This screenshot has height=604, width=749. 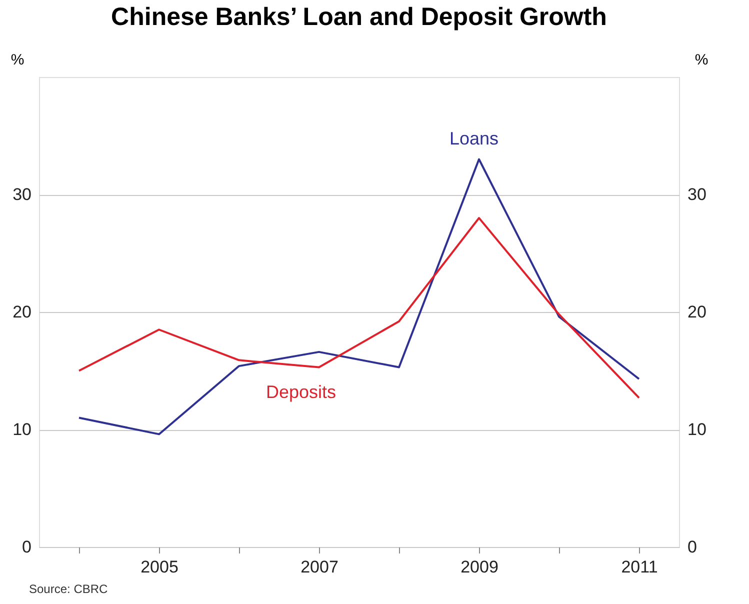 What do you see at coordinates (479, 567) in the screenshot?
I see `x-tick-label: 2009` at bounding box center [479, 567].